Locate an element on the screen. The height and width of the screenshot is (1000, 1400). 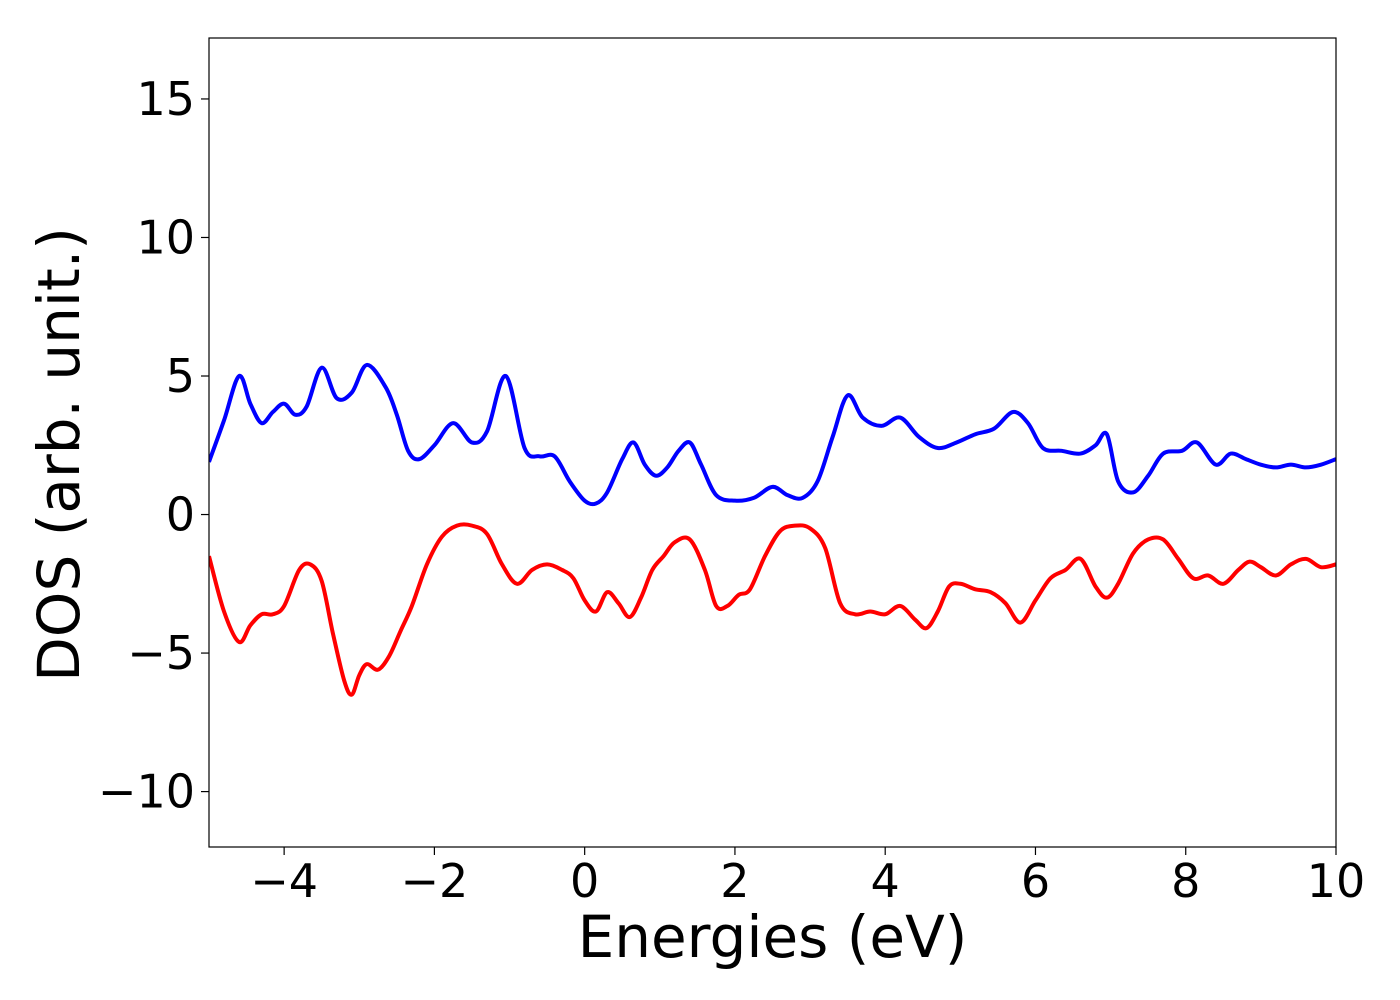
y-axis-label: DOS (arb. unit.) is located at coordinates (59, 454).